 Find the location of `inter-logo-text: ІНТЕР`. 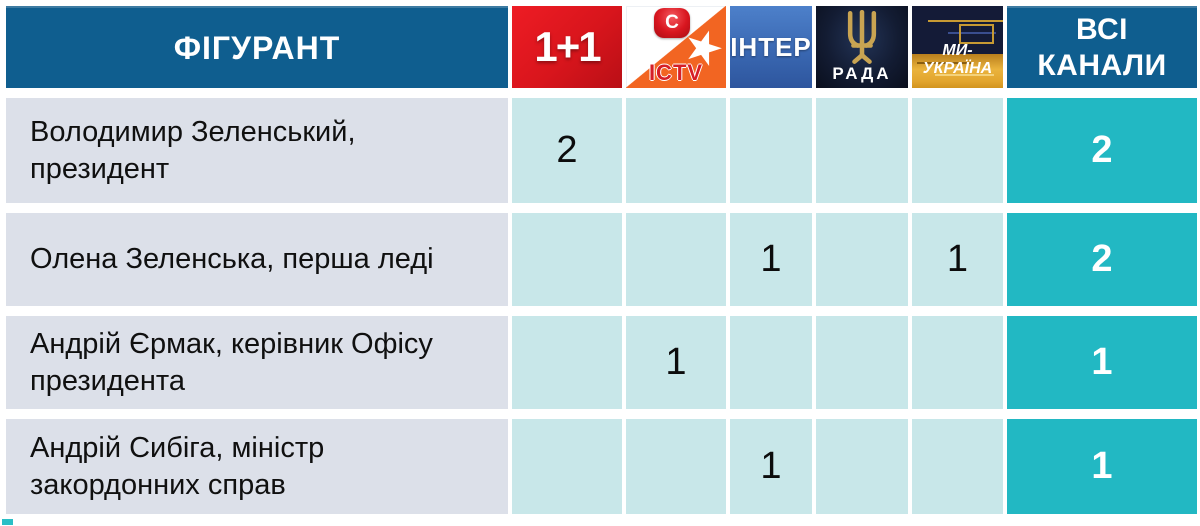

inter-logo-text: ІНТЕР is located at coordinates (771, 46).